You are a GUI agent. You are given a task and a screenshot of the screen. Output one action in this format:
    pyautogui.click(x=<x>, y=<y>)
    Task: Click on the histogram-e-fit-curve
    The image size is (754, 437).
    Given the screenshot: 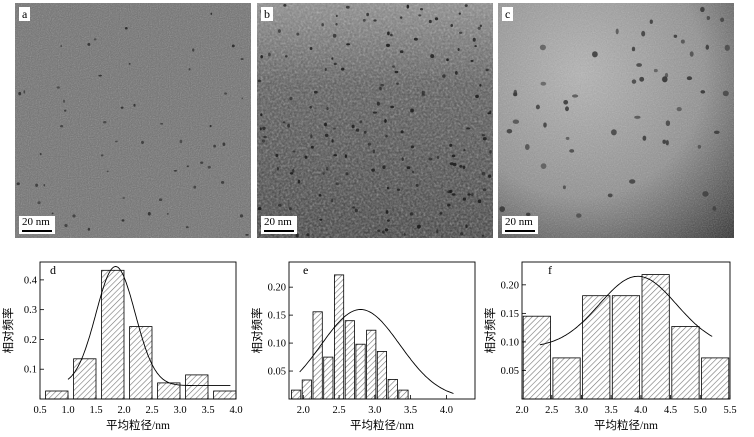 What is the action you would take?
    pyautogui.click(x=376, y=351)
    